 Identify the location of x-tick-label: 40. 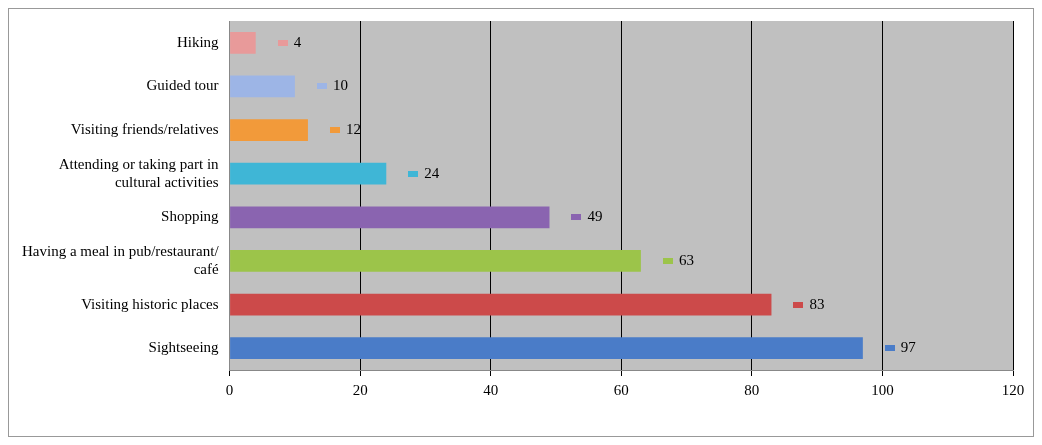
(491, 389).